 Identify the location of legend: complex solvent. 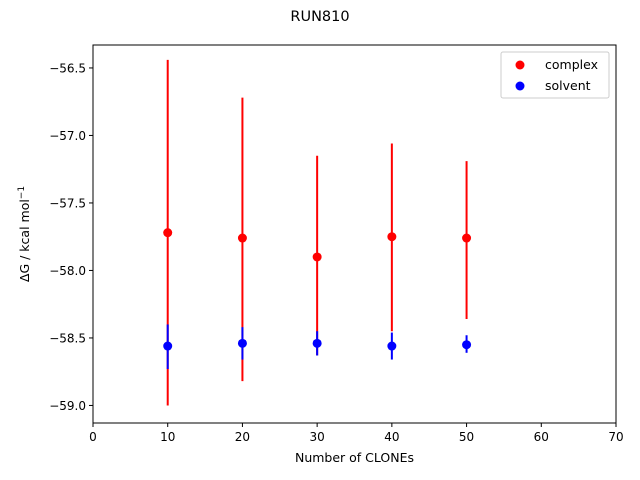
(555, 75).